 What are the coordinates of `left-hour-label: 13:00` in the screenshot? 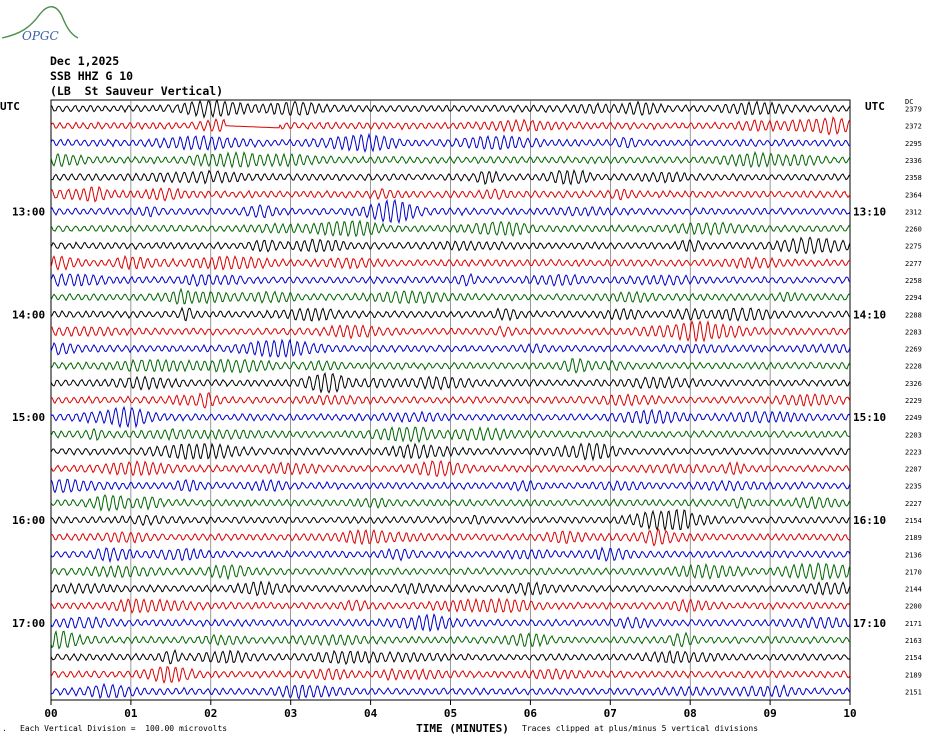 It's located at (28, 211).